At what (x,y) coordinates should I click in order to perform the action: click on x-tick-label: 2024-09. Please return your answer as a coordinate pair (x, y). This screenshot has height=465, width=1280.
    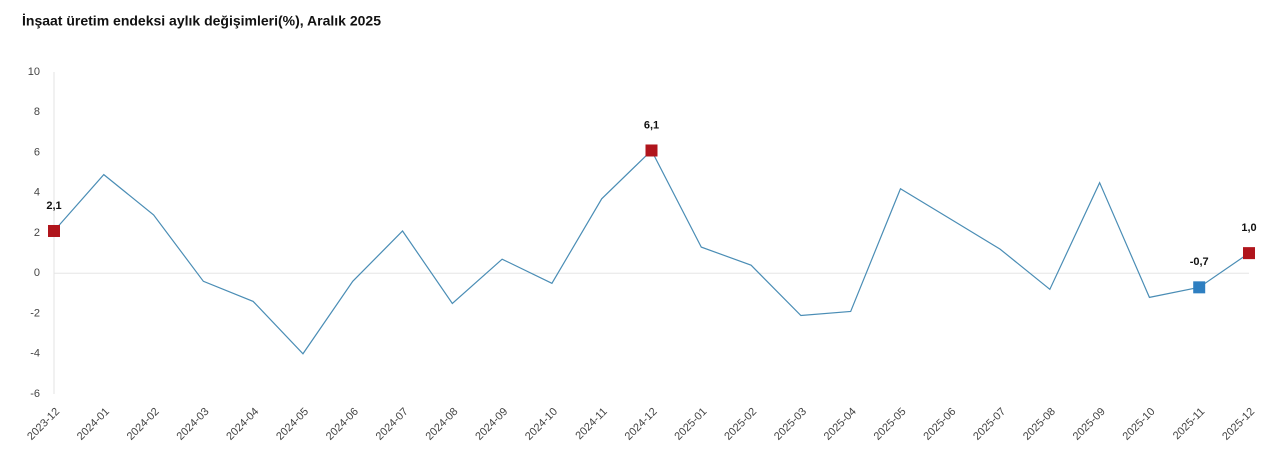
    Looking at the image, I should click on (491, 424).